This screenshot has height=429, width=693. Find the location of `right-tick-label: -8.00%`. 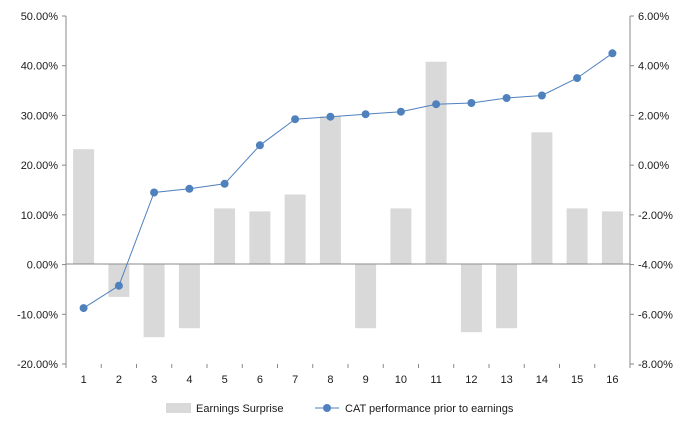

right-tick-label: -8.00% is located at coordinates (655, 365).